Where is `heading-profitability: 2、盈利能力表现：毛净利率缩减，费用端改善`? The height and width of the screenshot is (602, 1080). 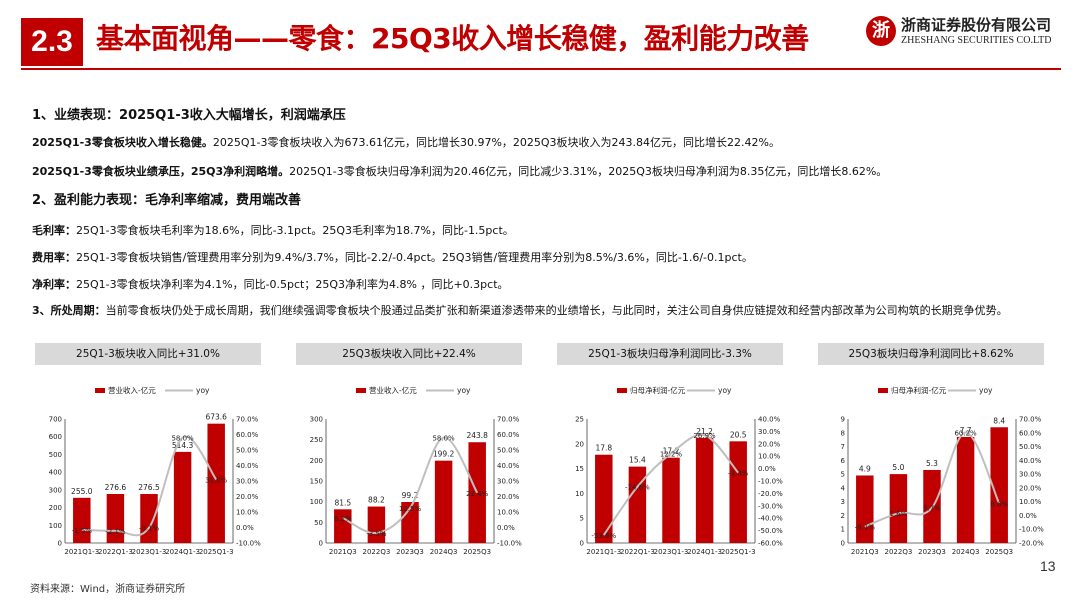 heading-profitability: 2、盈利能力表现：毛净利率缩减，费用端改善 is located at coordinates (167, 200).